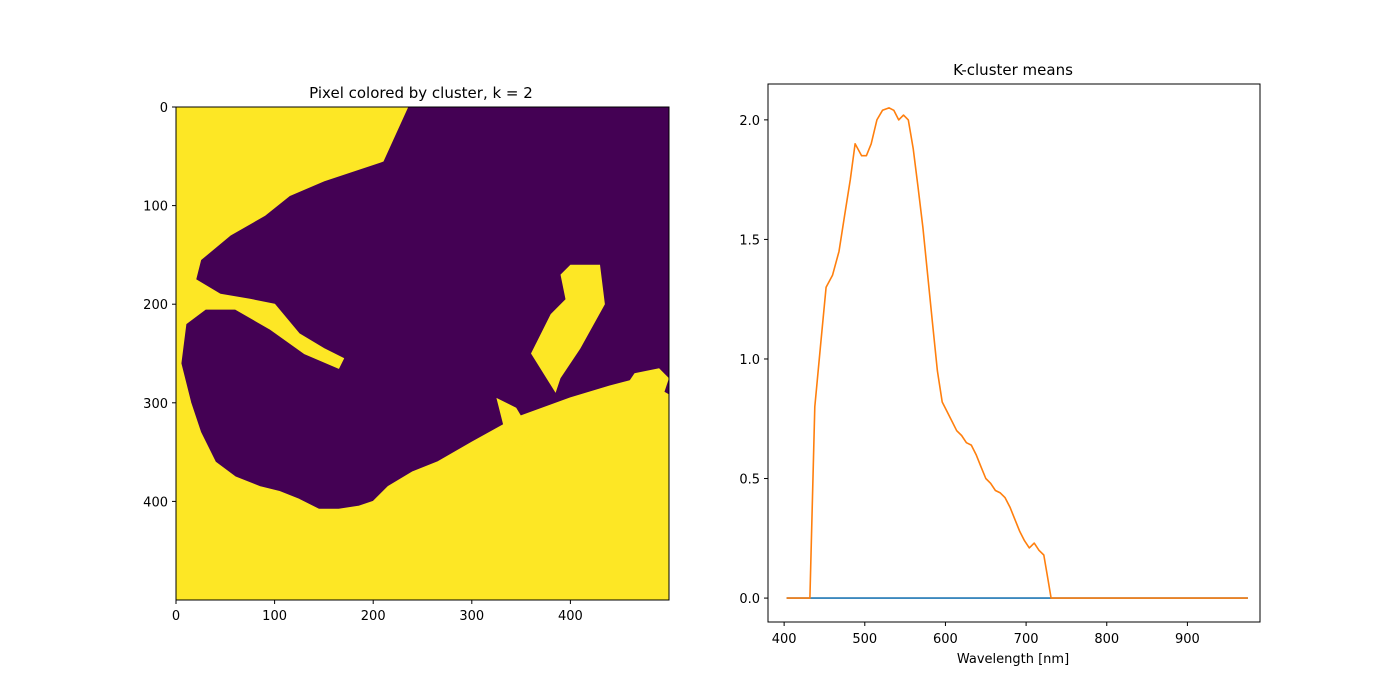 The height and width of the screenshot is (700, 1400). I want to click on x-tick-label: 600, so click(945, 639).